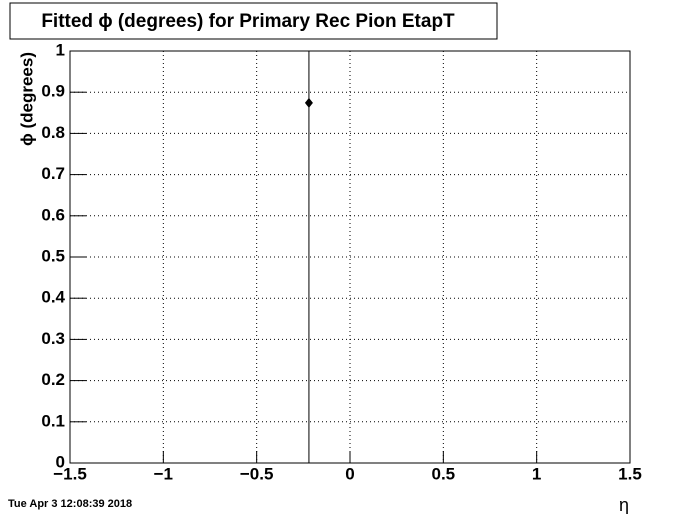 The image size is (700, 514). Describe the element at coordinates (163, 473) in the screenshot. I see `x-tick-label: −1` at that location.